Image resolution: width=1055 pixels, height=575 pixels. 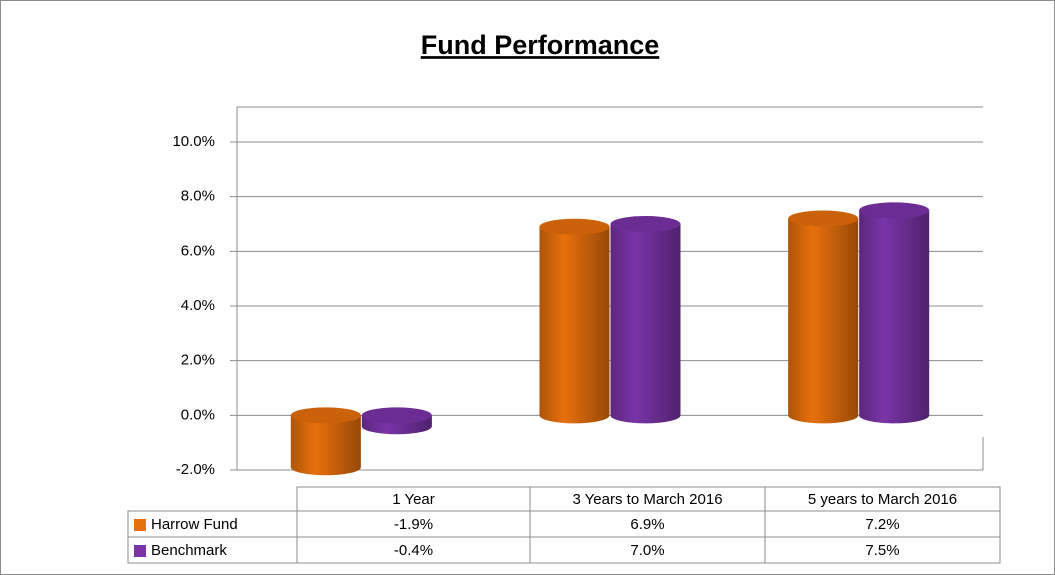 What do you see at coordinates (647, 524) in the screenshot?
I see `table-value: 6.9%` at bounding box center [647, 524].